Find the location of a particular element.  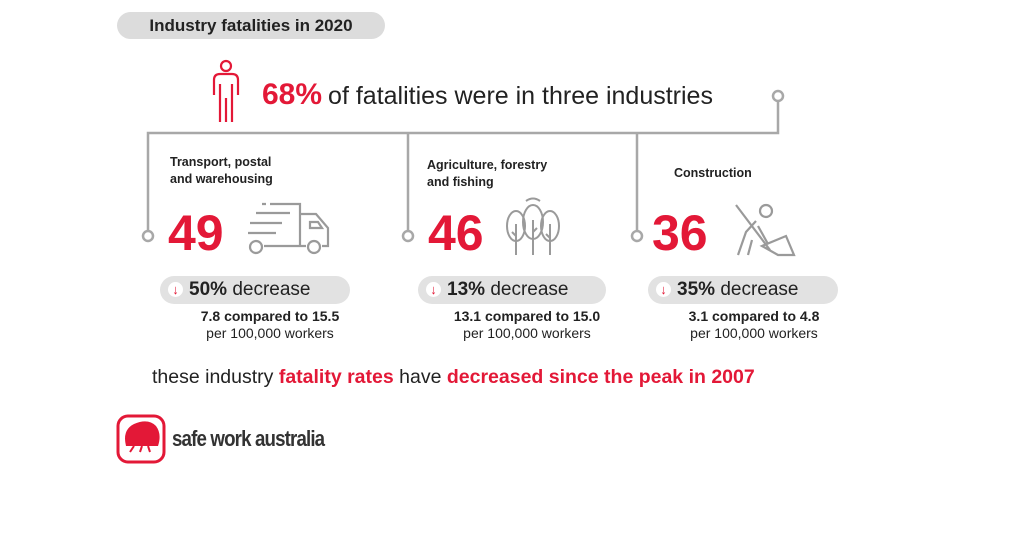

industry-name: Transport, postal and warehousing is located at coordinates (221, 171).